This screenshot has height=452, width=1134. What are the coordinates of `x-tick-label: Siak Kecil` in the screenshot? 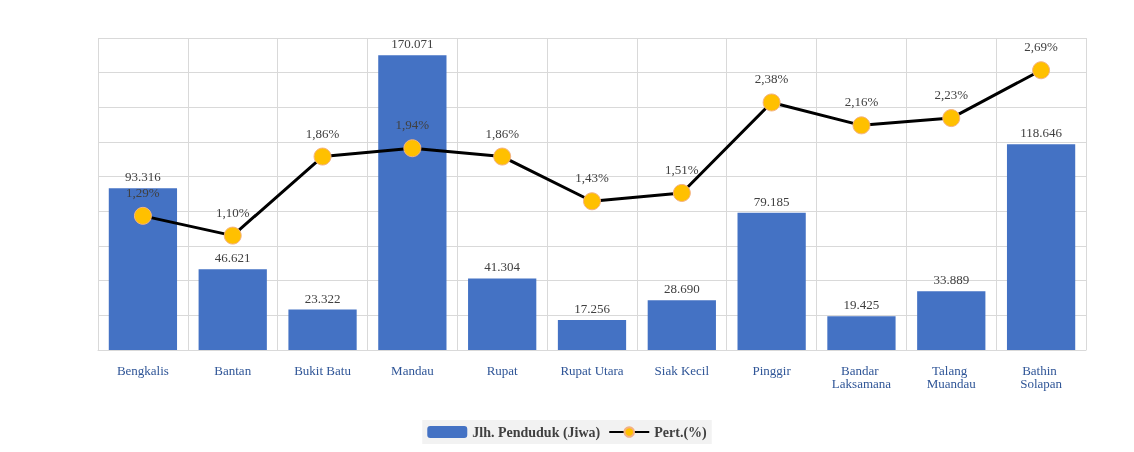 It's located at (682, 370).